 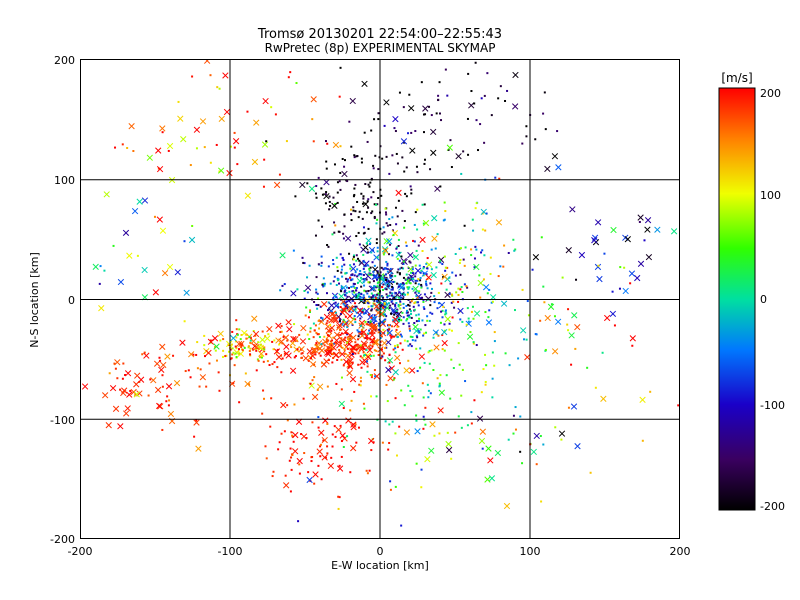 What do you see at coordinates (772, 405) in the screenshot?
I see `colorbar-tick-label: -100` at bounding box center [772, 405].